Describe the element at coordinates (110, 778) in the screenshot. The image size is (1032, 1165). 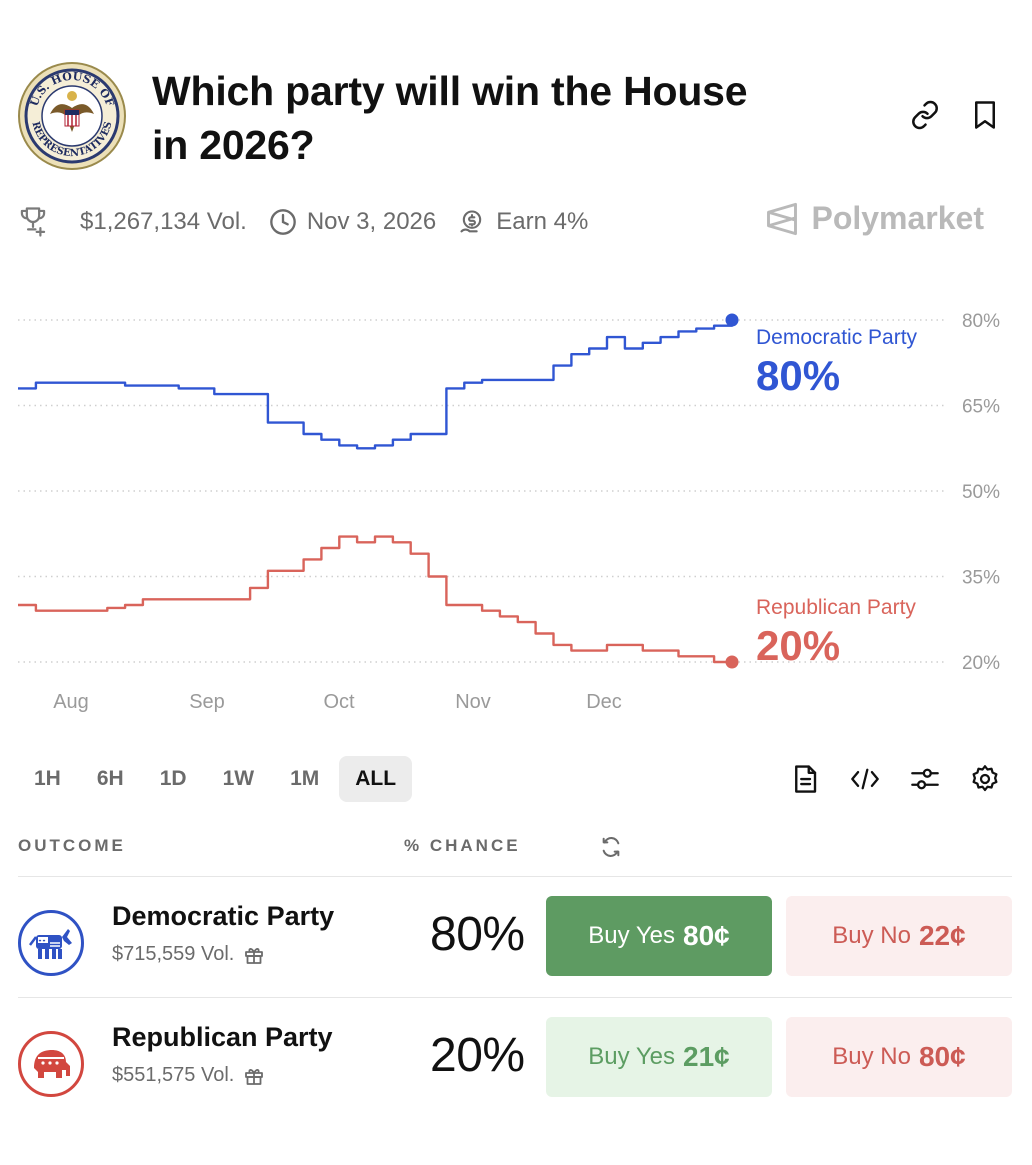
I see `range-6h-button: 6H` at that location.